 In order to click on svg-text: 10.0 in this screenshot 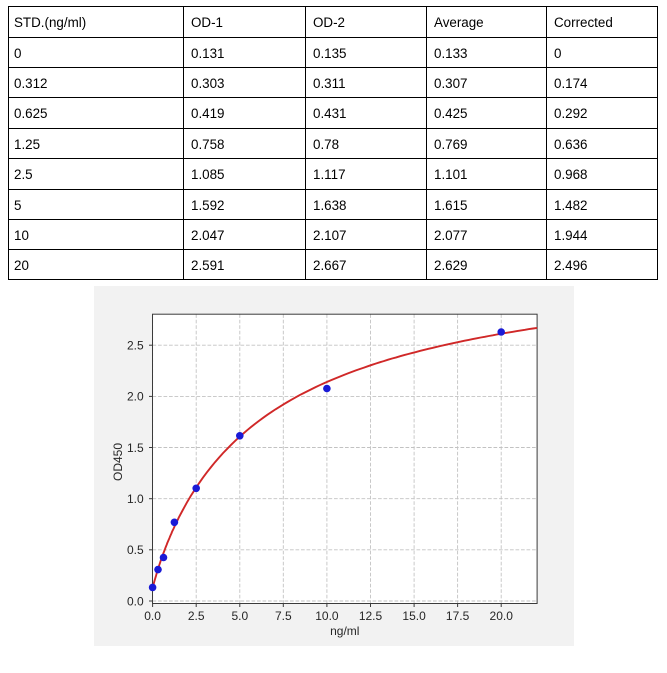, I will do `click(327, 616)`.